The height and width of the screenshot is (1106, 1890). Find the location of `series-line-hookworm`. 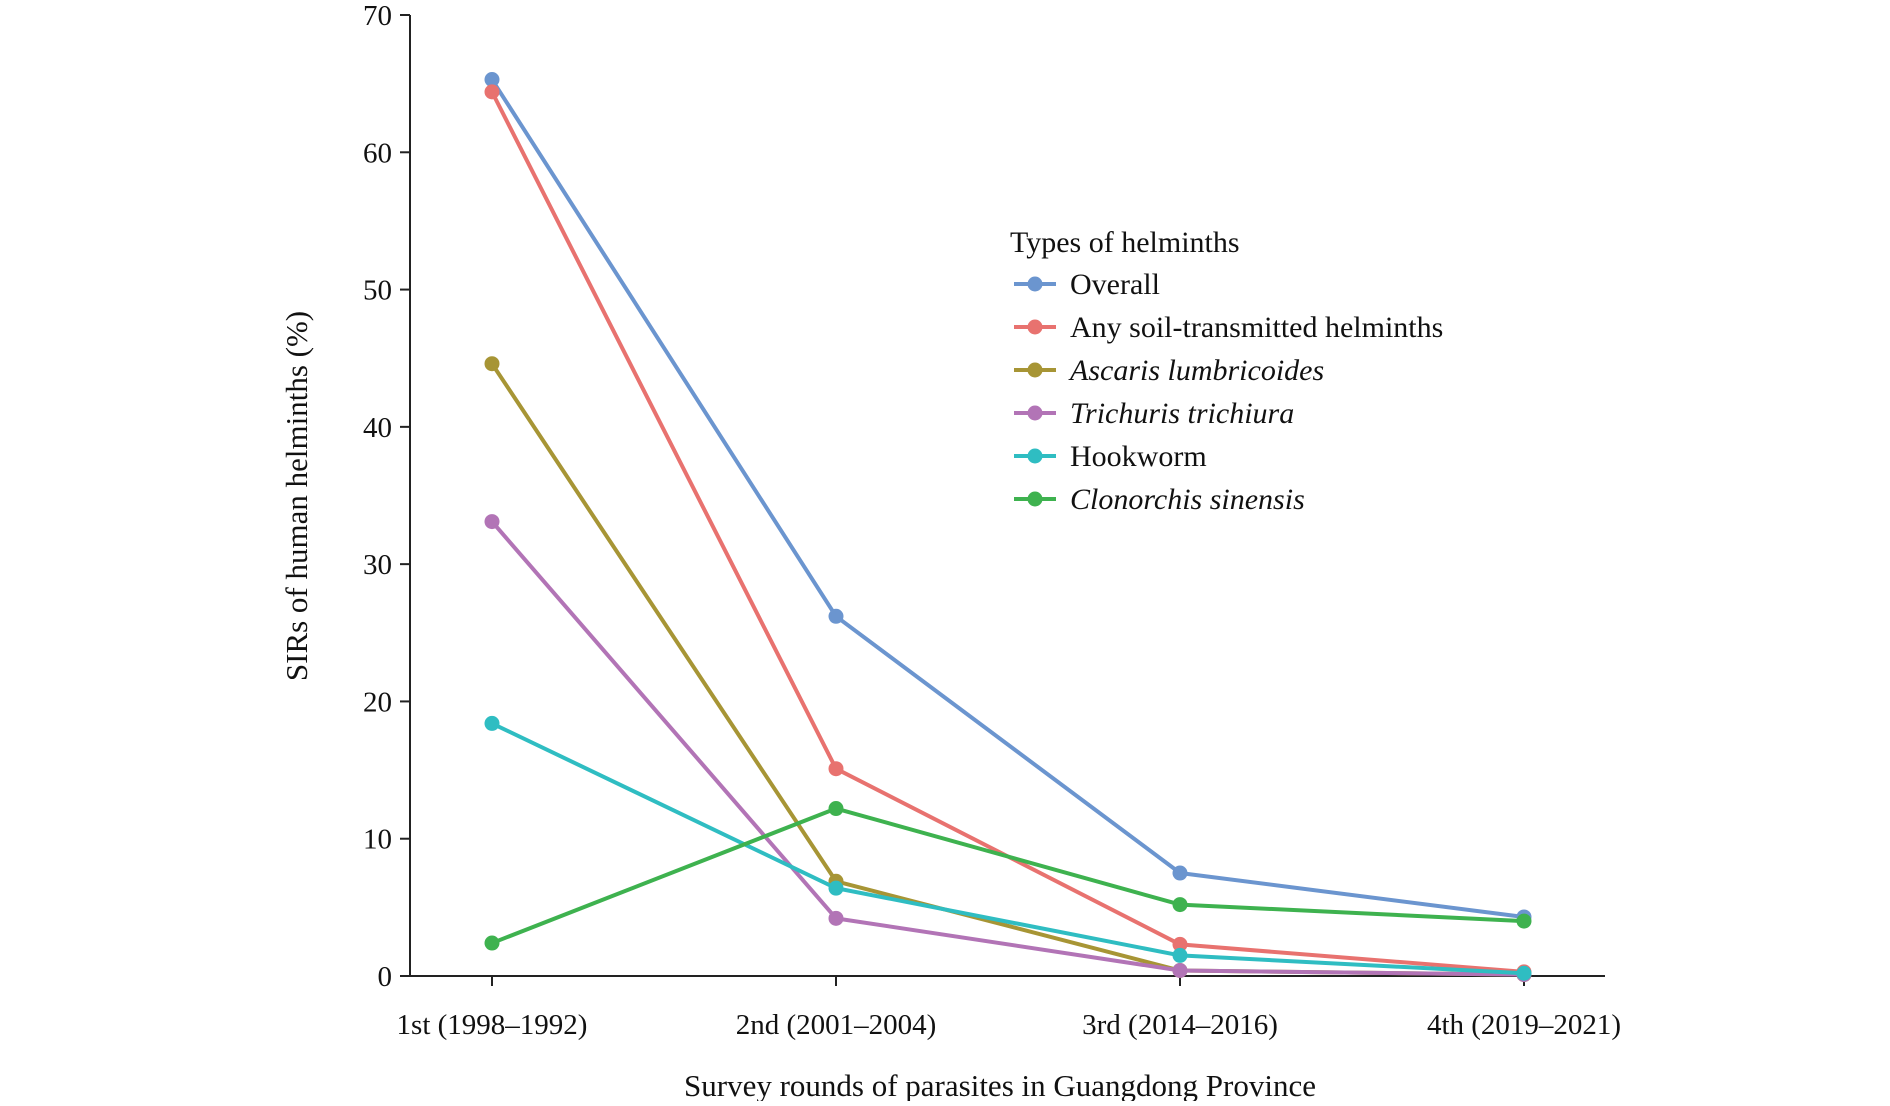

series-line-hookworm is located at coordinates (1008, 848).